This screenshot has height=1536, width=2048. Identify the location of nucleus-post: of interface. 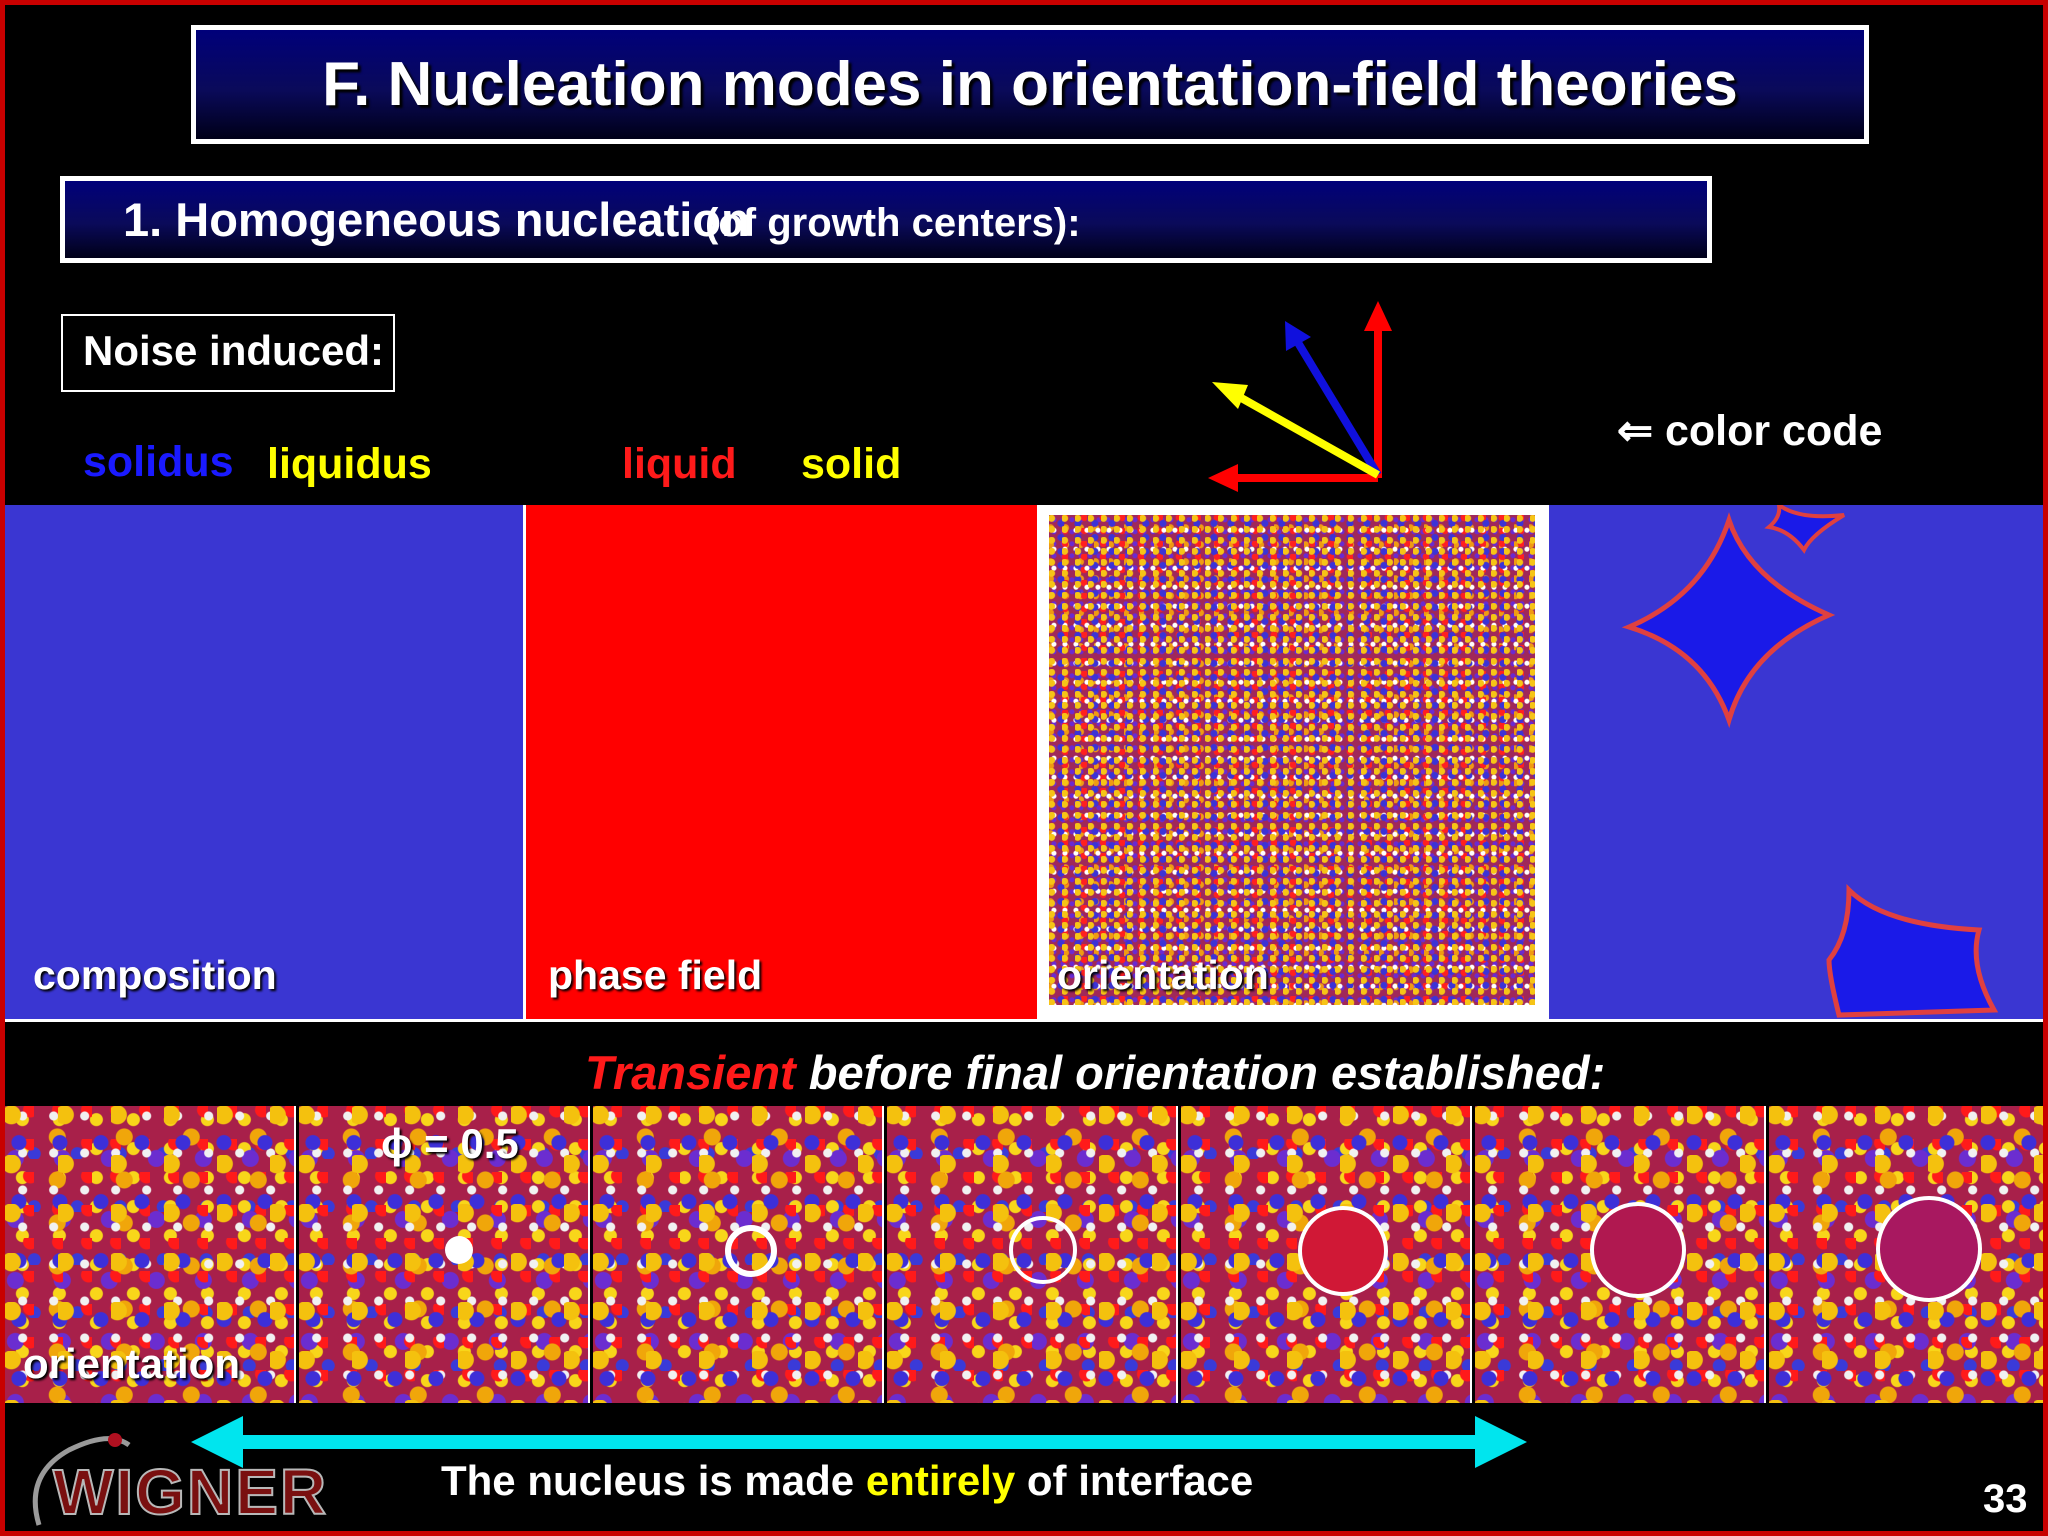
(1134, 1480).